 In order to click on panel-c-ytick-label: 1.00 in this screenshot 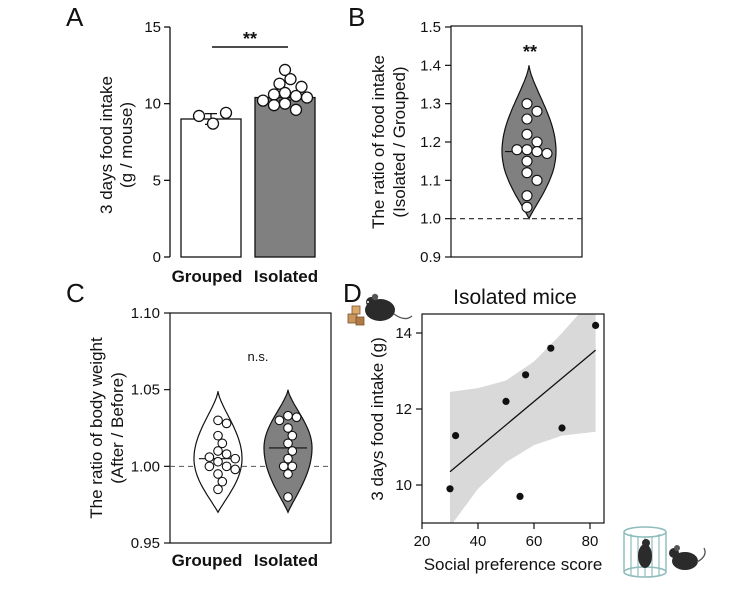, I will do `click(145, 466)`.